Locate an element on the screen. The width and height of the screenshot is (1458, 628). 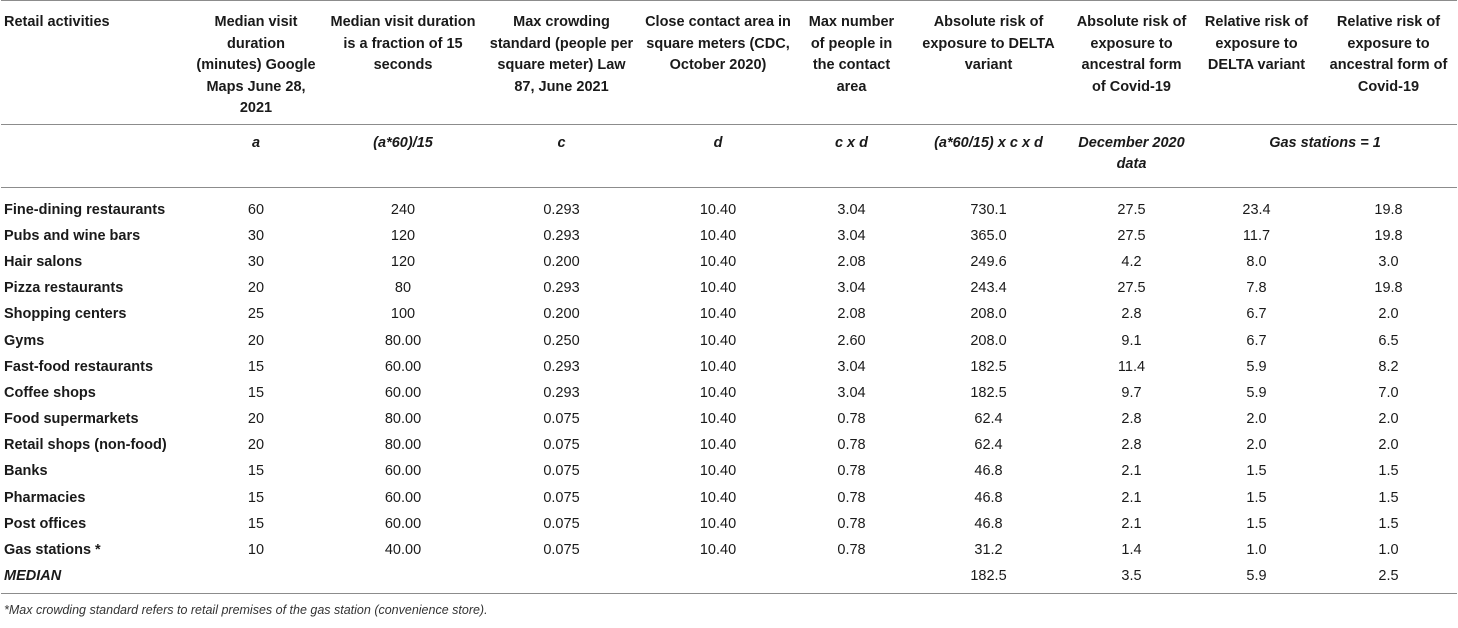
table-cell: 100 is located at coordinates (403, 314).